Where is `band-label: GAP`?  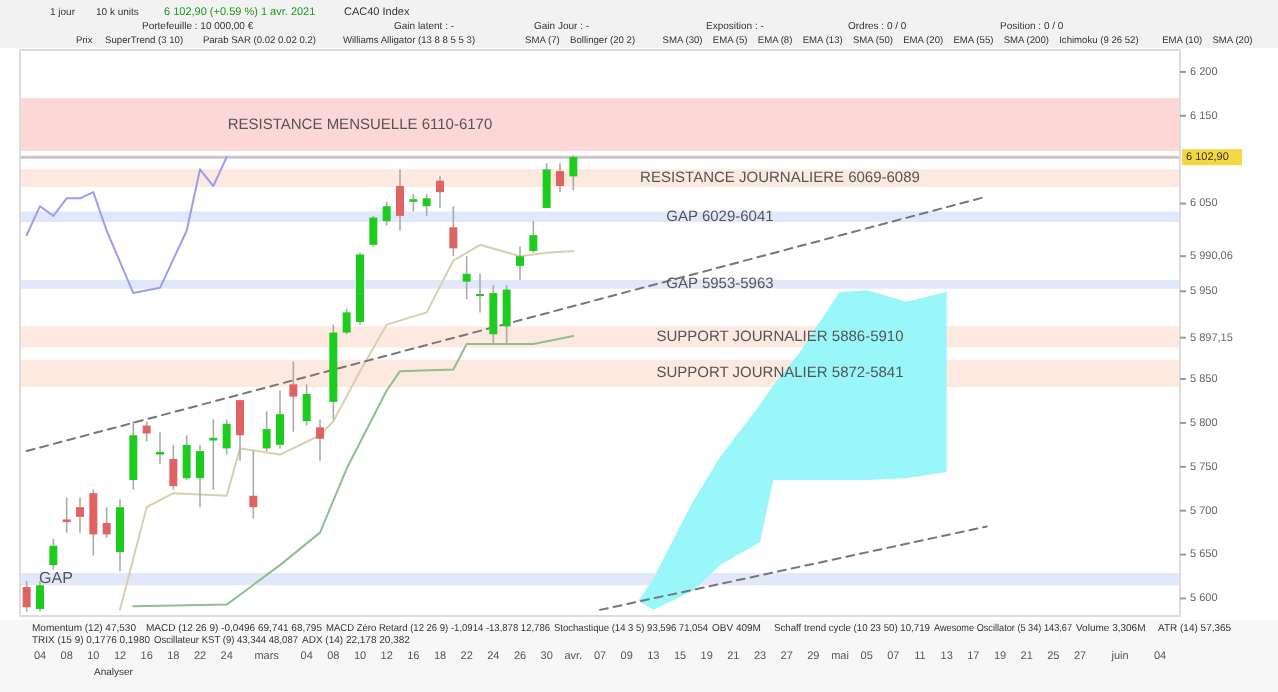
band-label: GAP is located at coordinates (56, 578).